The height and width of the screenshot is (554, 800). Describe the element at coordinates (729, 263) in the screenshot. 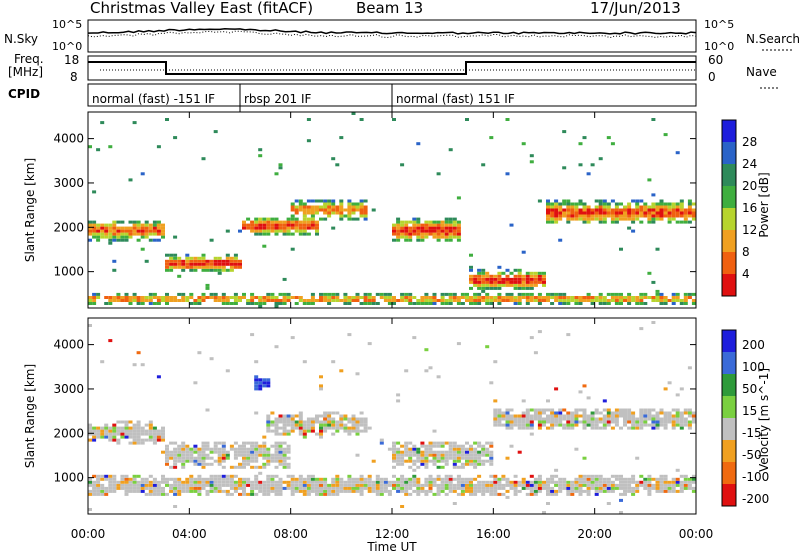

I see `colorbar-segment` at that location.